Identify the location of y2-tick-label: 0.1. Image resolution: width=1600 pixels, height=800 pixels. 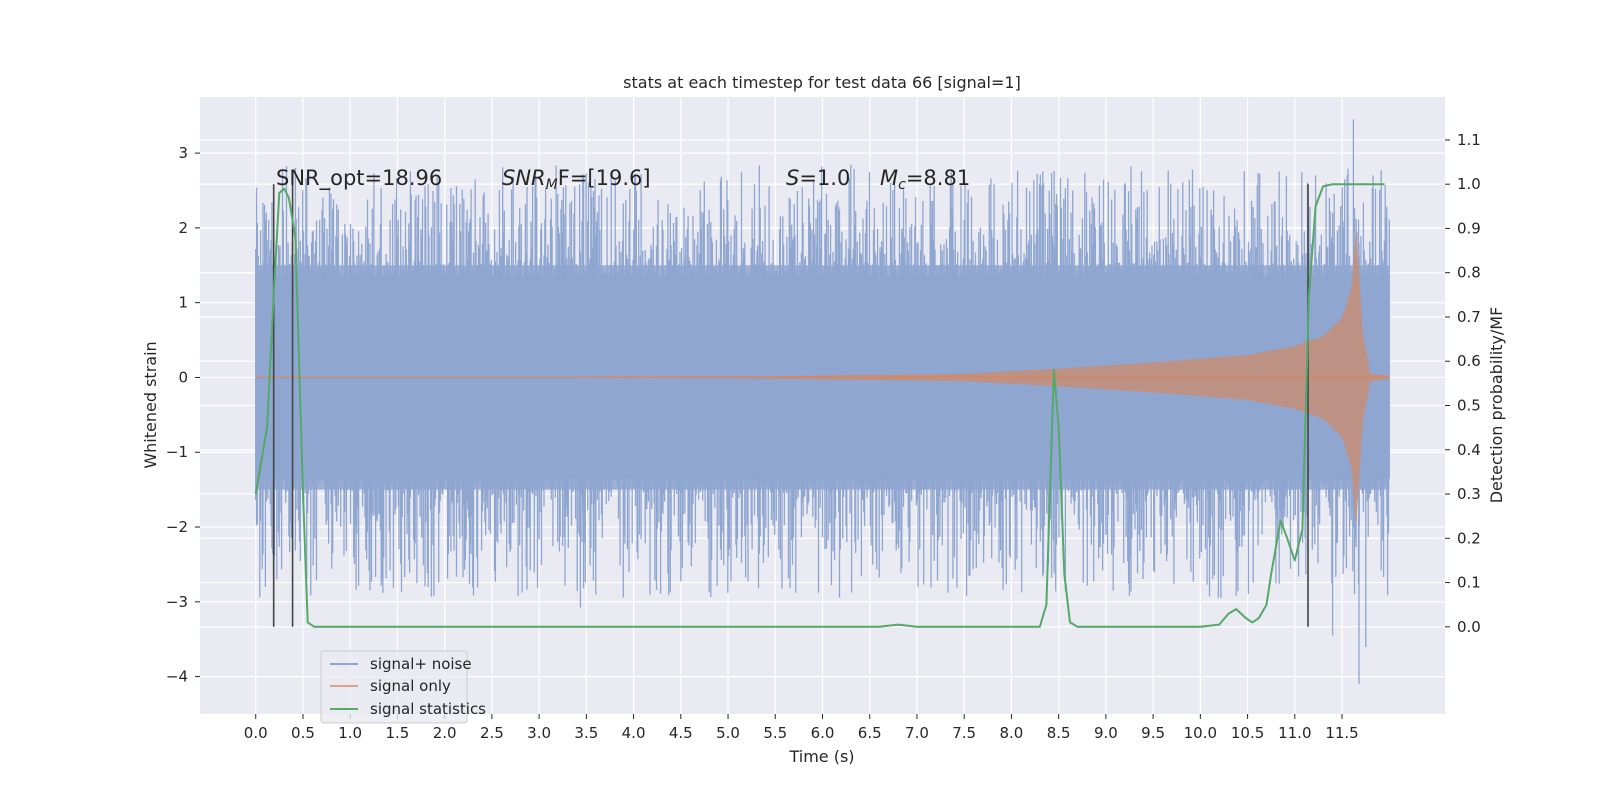
(1469, 583).